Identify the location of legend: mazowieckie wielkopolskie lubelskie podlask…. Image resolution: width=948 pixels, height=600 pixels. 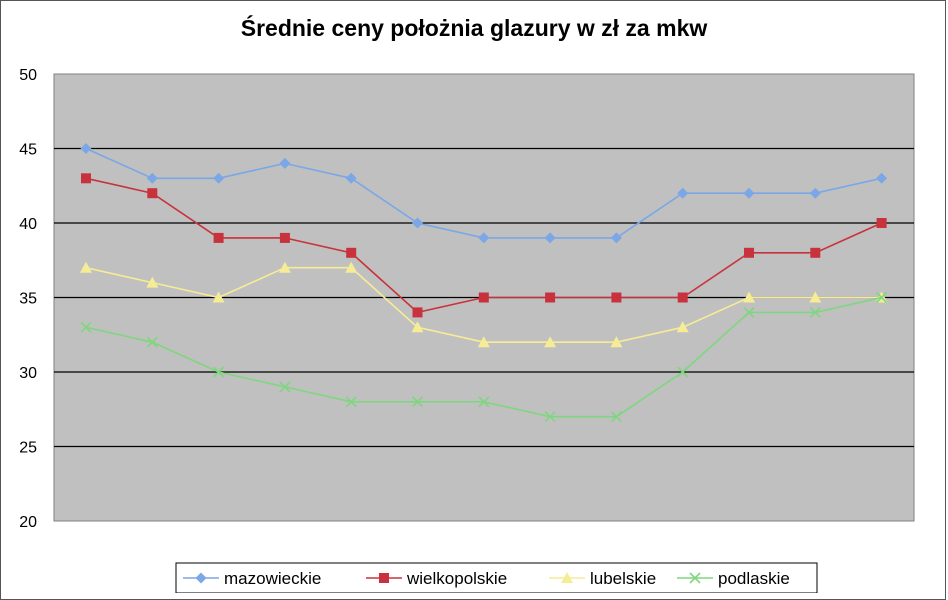
(496, 577).